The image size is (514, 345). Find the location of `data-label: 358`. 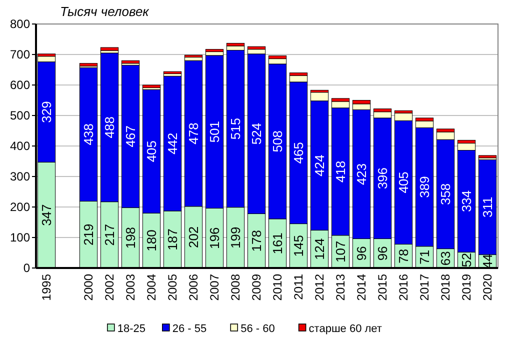

data-label: 358 is located at coordinates (445, 194).